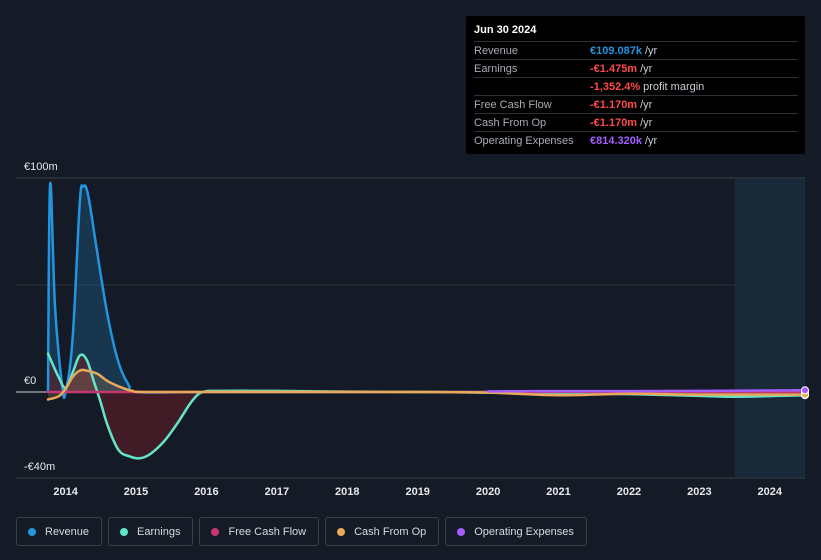 The image size is (821, 560). I want to click on x-tick-label: 2014, so click(65, 492).